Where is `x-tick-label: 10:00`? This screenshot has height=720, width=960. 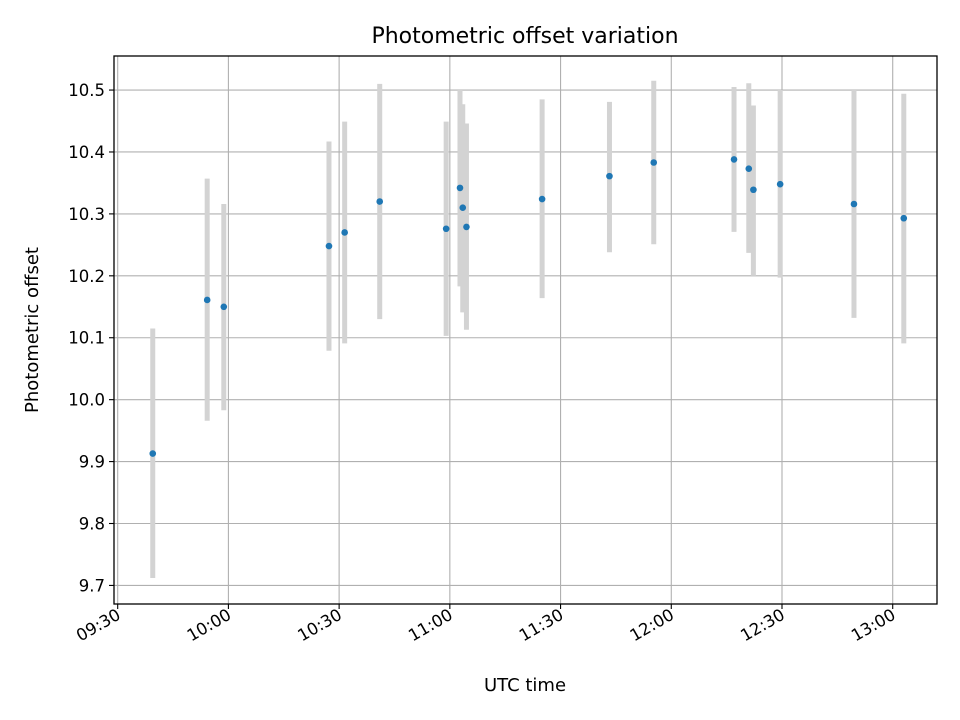
x-tick-label: 10:00 is located at coordinates (209, 625).